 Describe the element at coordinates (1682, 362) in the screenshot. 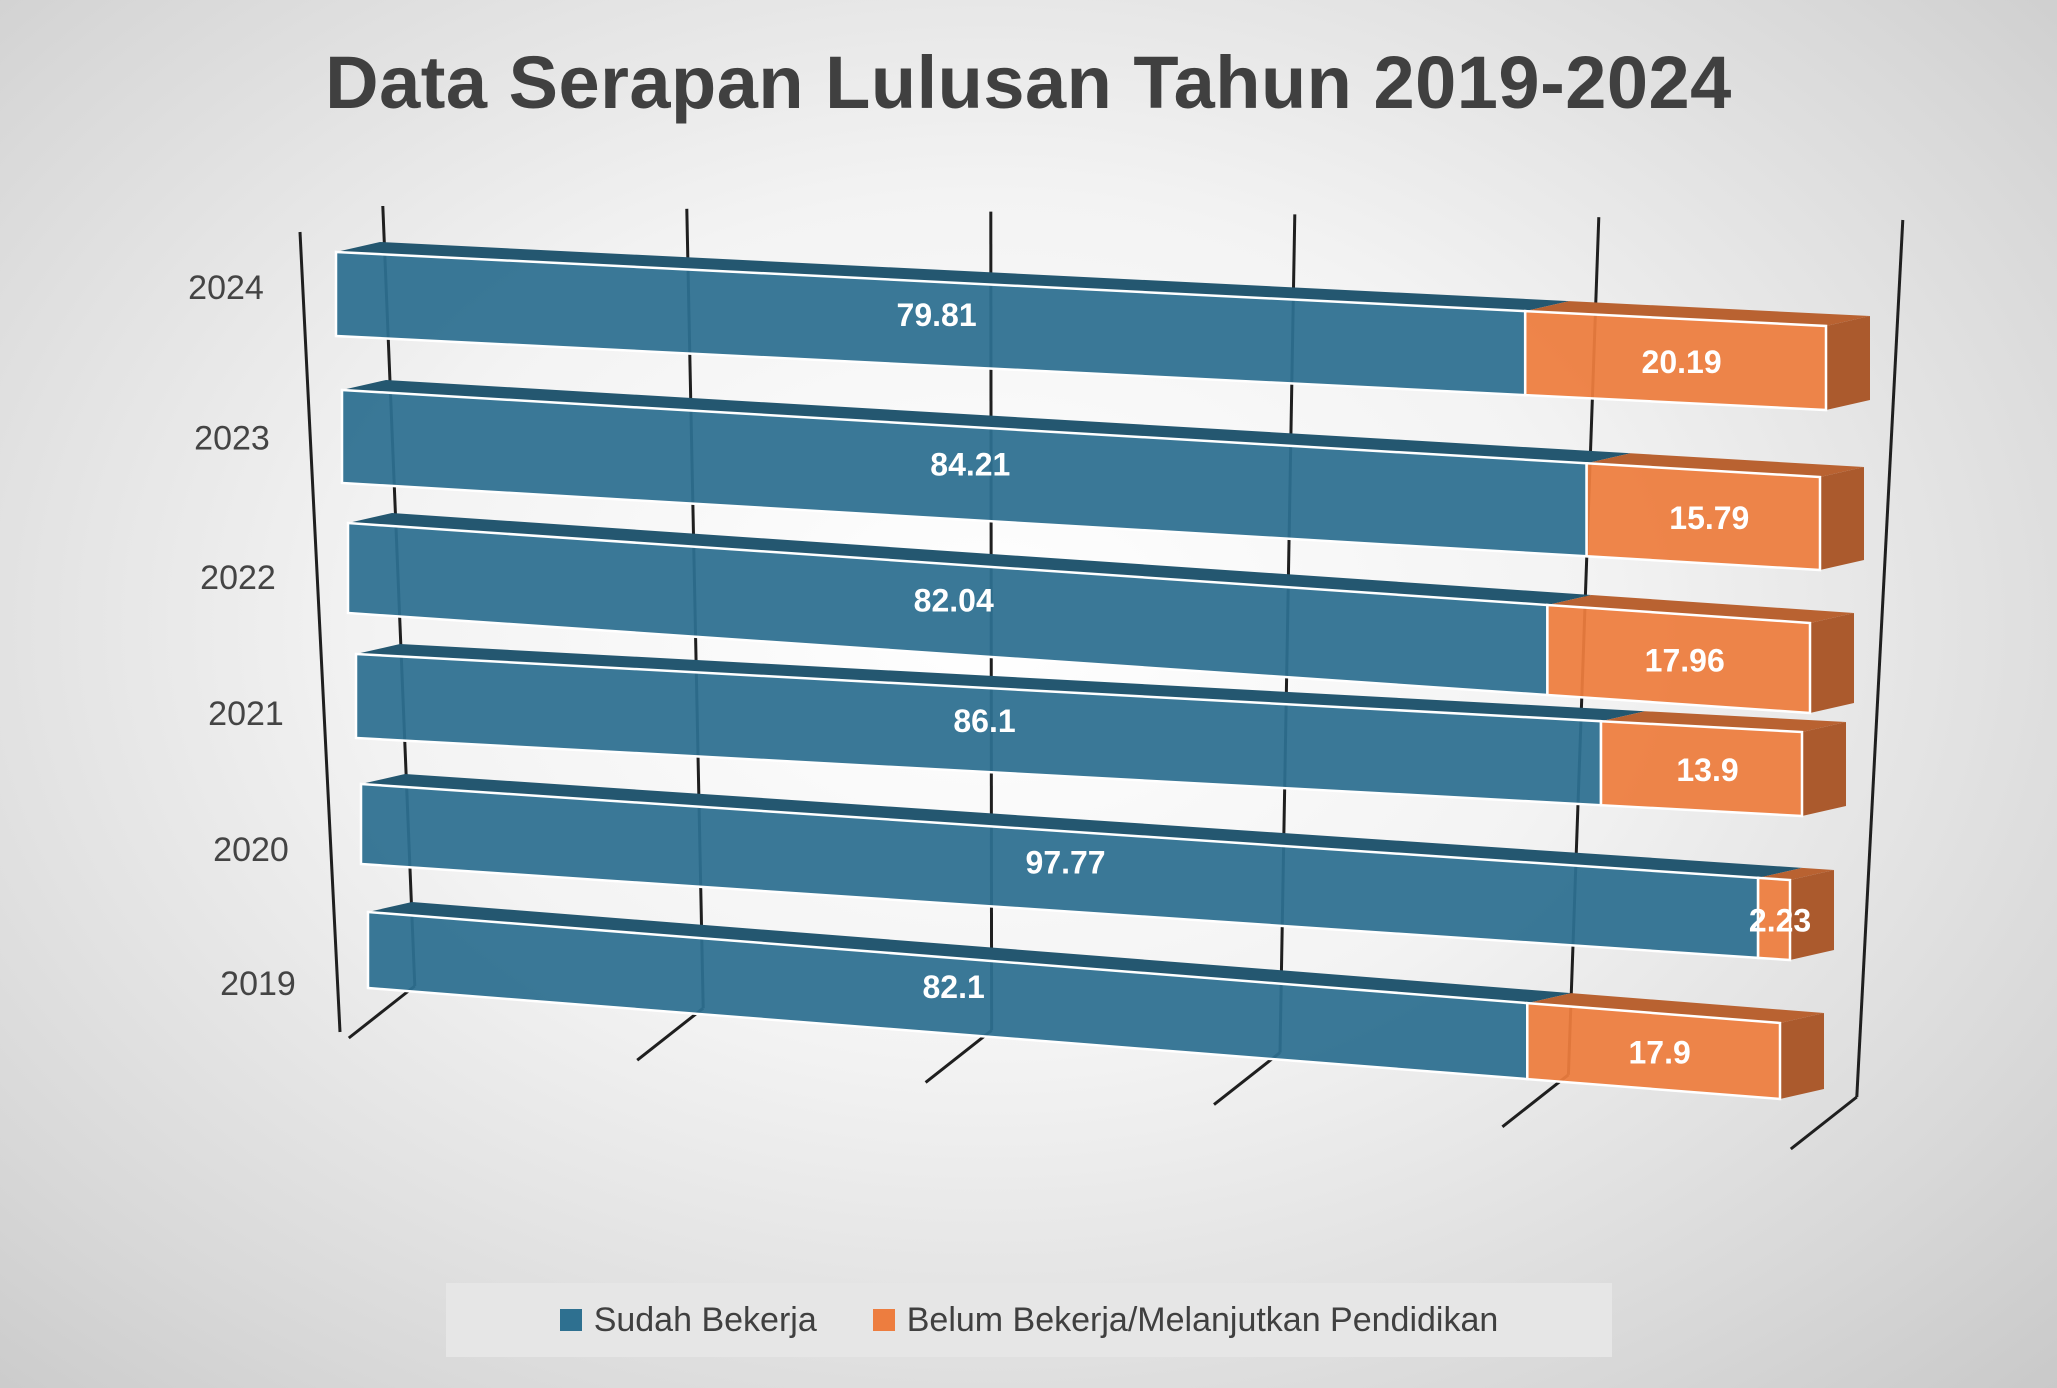

I see `data-label-2024-series-2: 20.19` at that location.